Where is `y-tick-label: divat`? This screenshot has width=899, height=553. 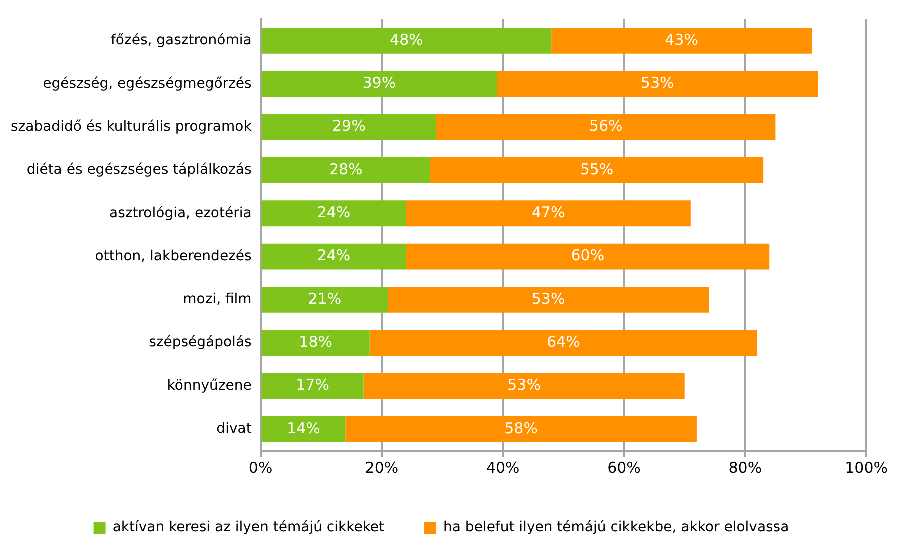
y-tick-label: divat is located at coordinates (234, 429).